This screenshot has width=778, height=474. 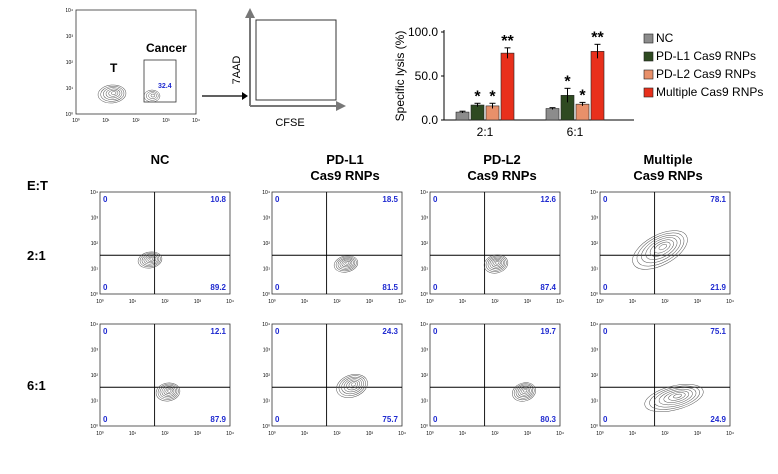 I want to click on gating-y-tick: 10¹, so click(x=69, y=89).